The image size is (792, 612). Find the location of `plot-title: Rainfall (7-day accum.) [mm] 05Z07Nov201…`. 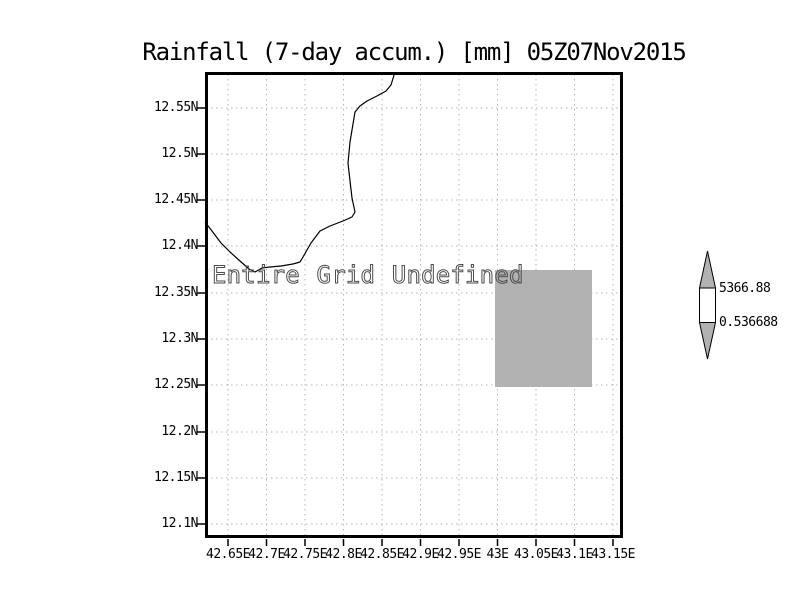

plot-title: Rainfall (7-day accum.) [mm] 05Z07Nov201… is located at coordinates (414, 52).